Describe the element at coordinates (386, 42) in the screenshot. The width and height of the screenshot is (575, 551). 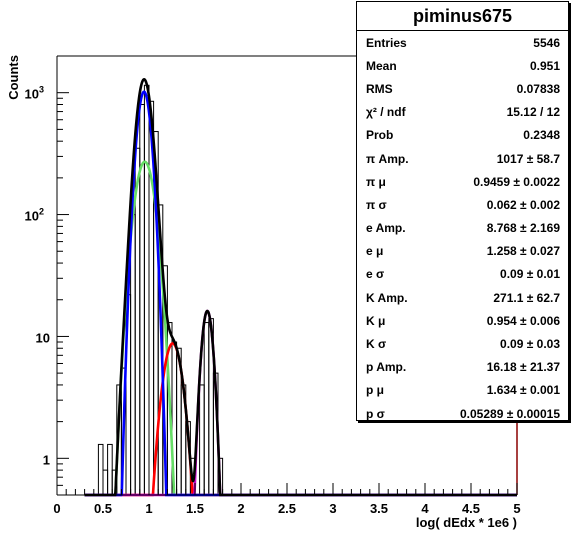
I see `stats-label: Entries` at that location.